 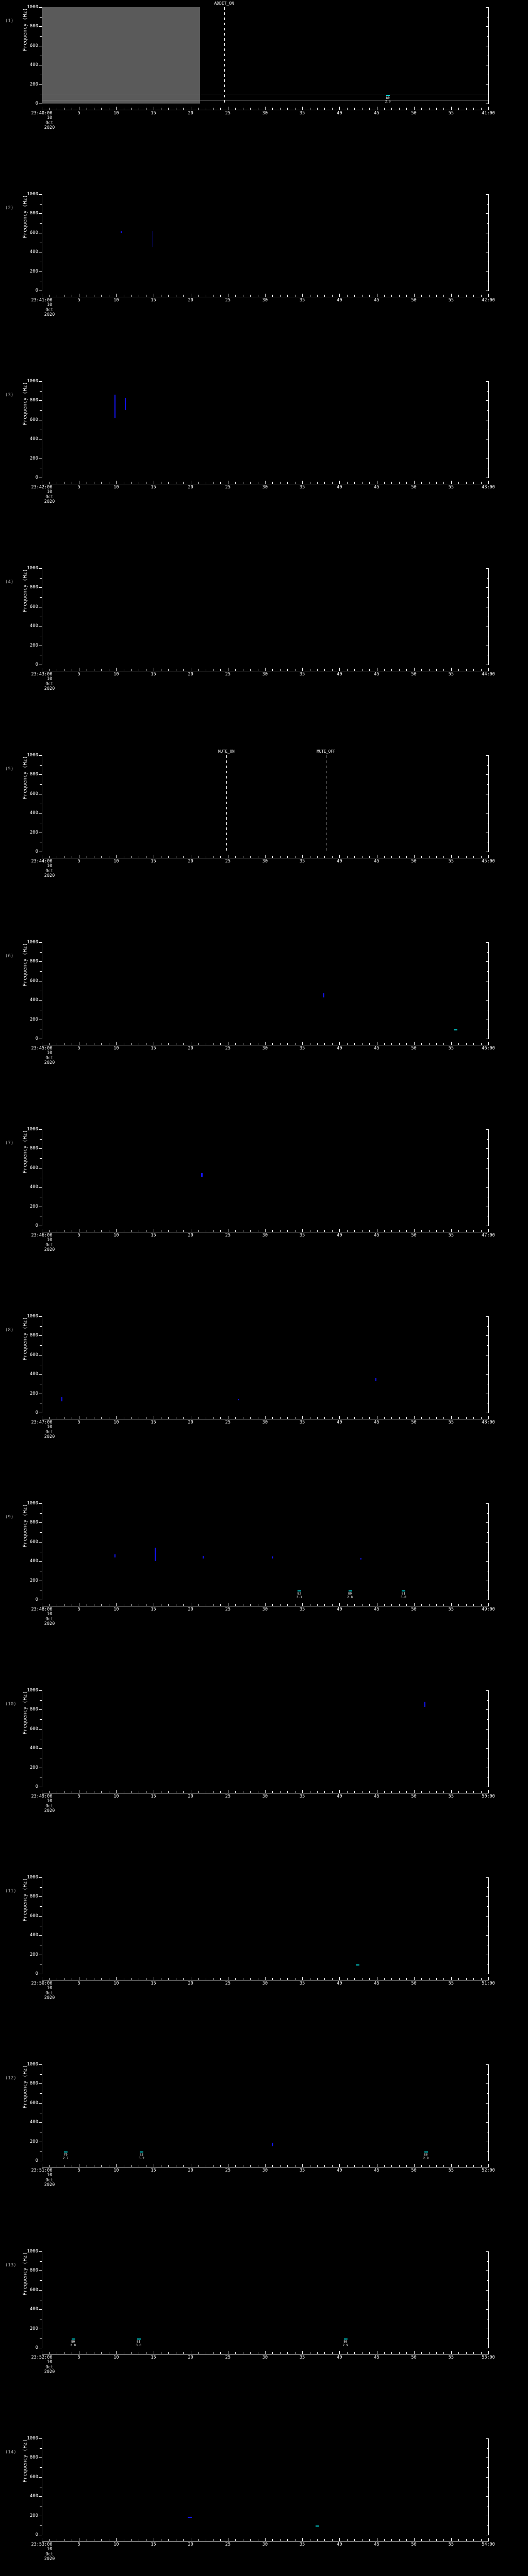 I want to click on y-tick-label: 1000, so click(x=32, y=2438).